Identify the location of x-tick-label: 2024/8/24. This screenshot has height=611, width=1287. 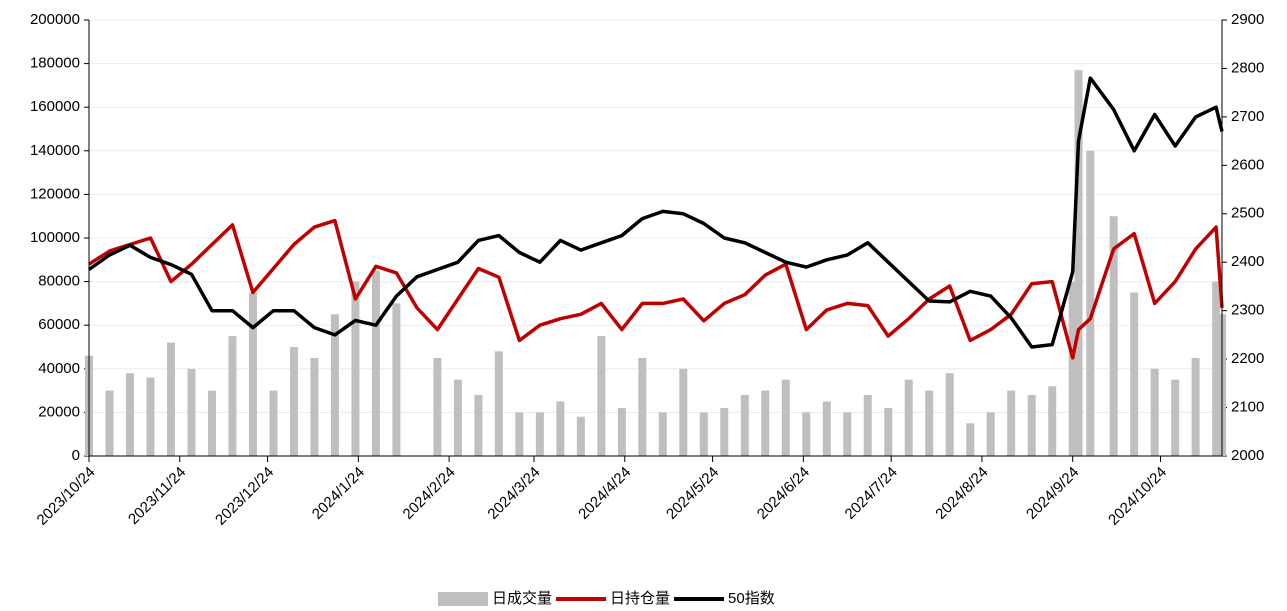
(961, 493).